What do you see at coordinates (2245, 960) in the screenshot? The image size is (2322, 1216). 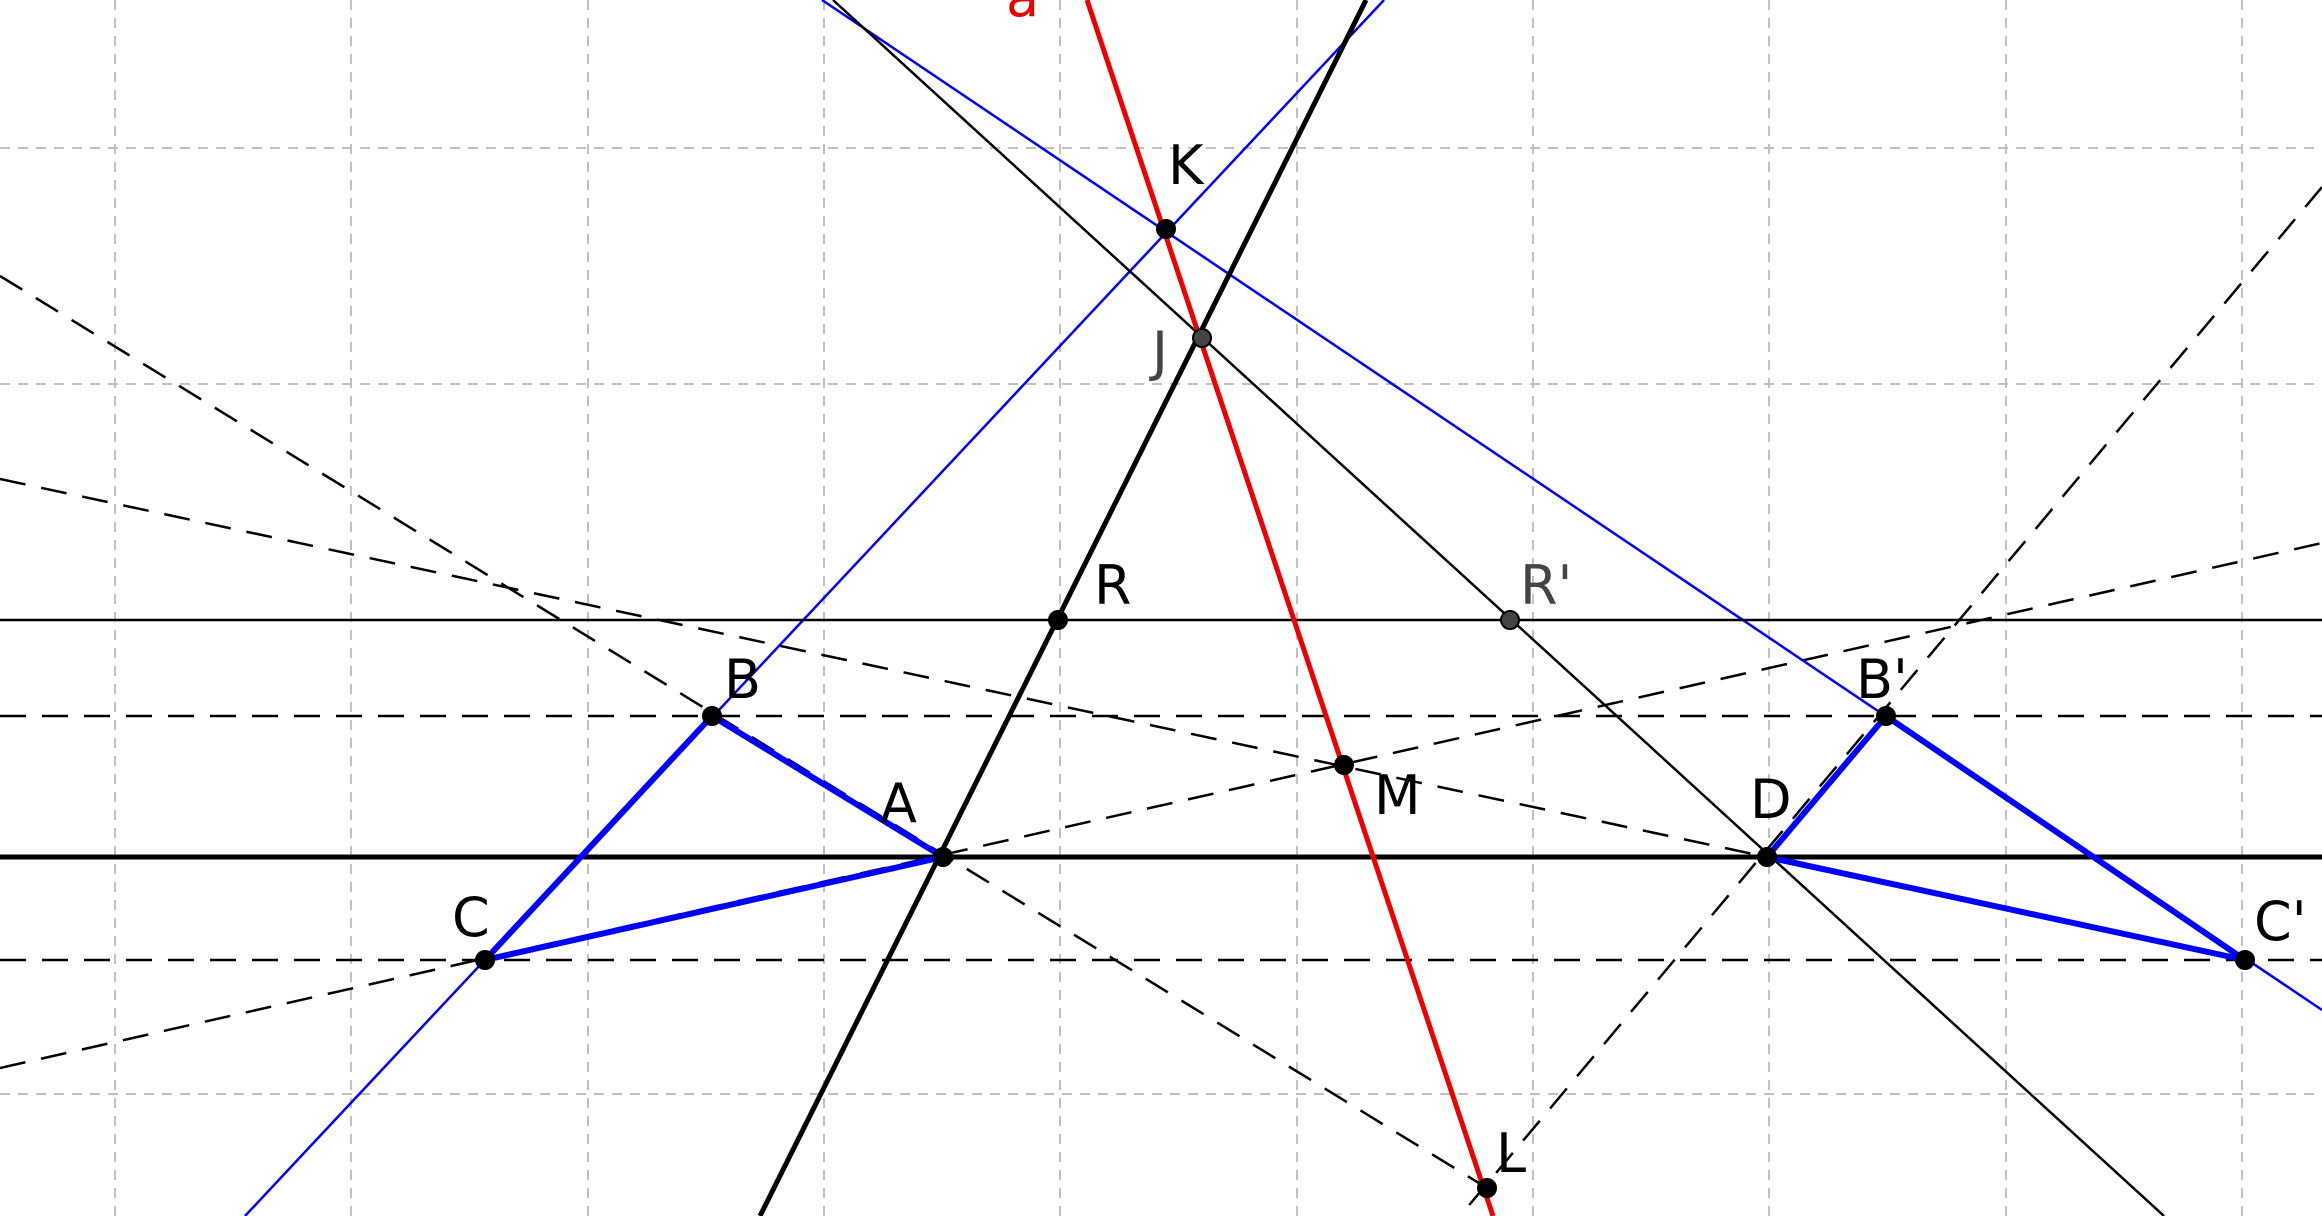 I see `point-Cprime` at bounding box center [2245, 960].